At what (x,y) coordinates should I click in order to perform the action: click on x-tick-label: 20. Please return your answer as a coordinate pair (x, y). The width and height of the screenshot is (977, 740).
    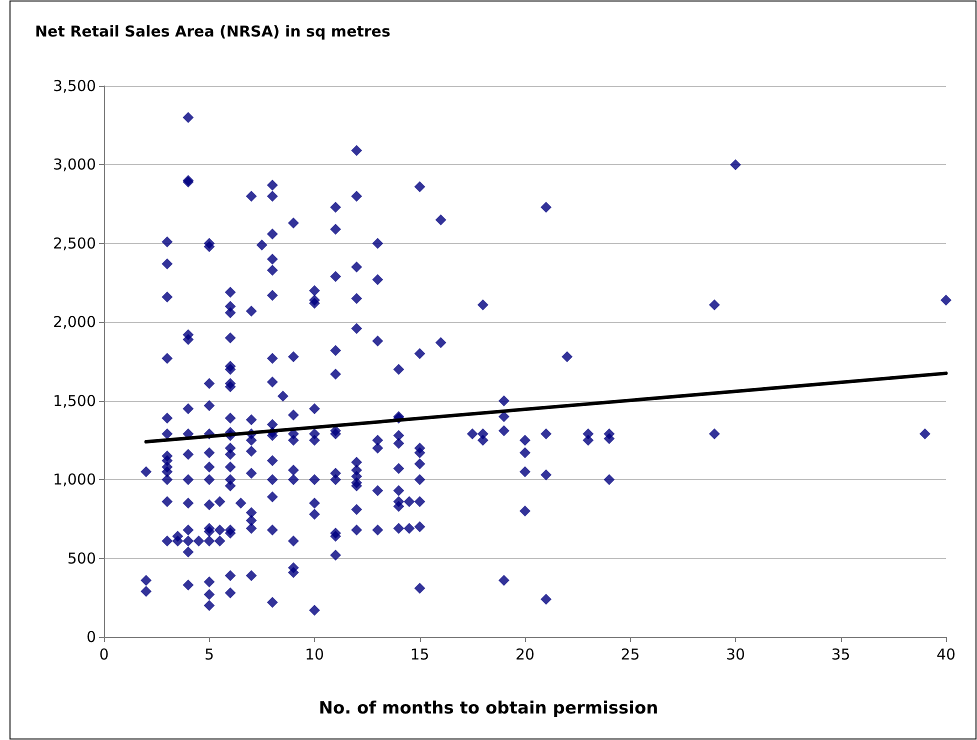
    Looking at the image, I should click on (525, 655).